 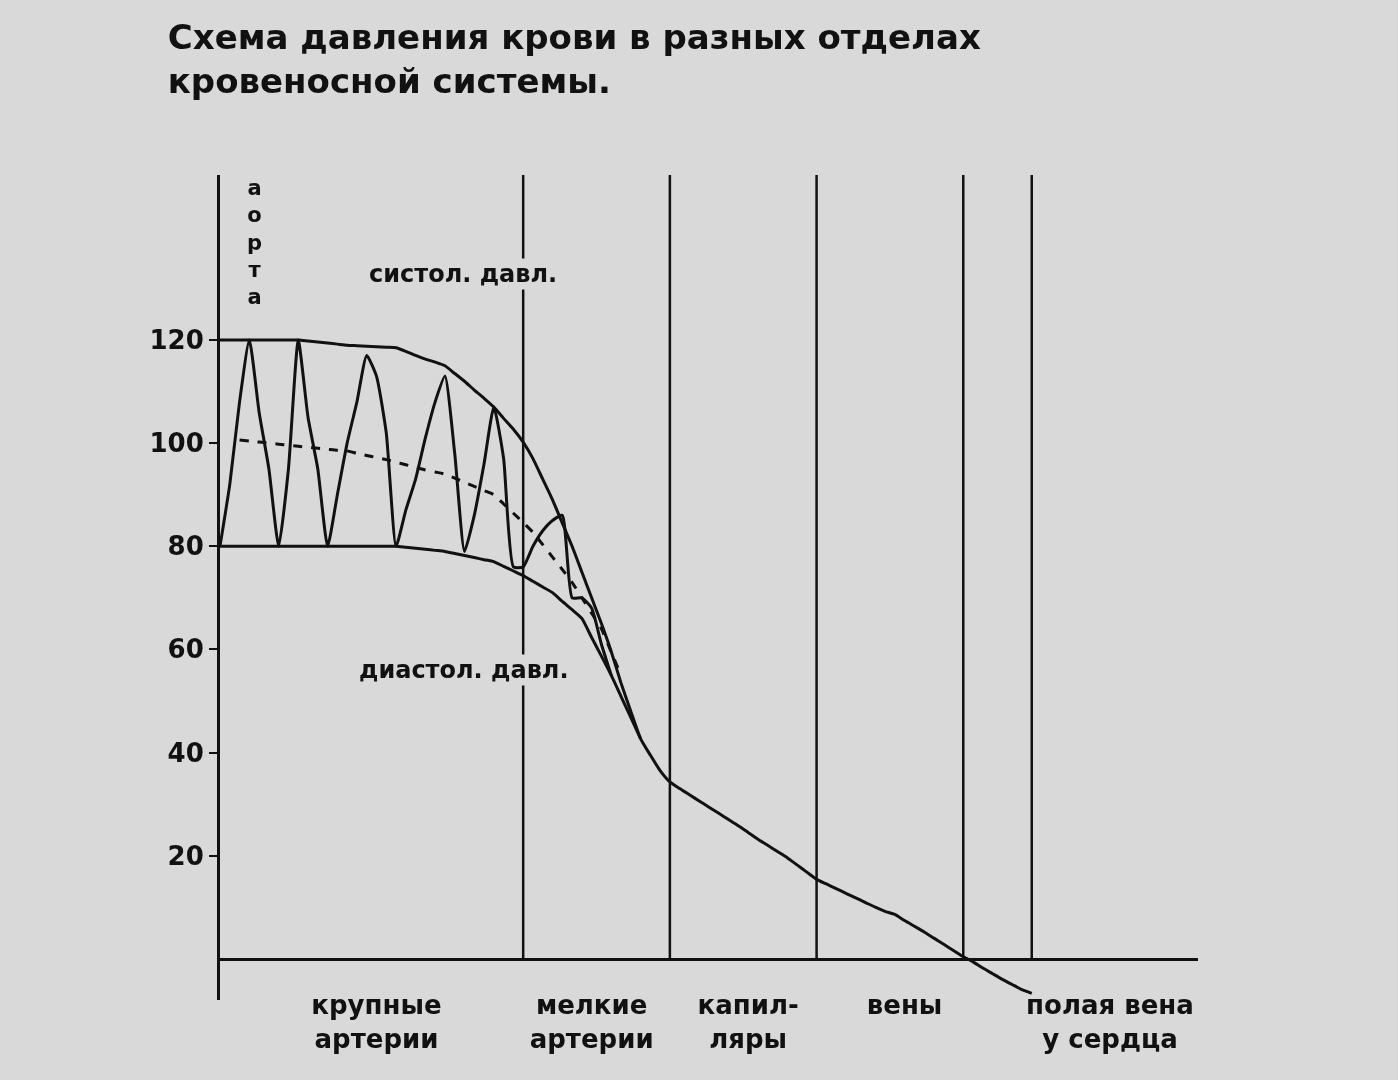 I want to click on y-tick-label: 40, so click(x=185, y=752).